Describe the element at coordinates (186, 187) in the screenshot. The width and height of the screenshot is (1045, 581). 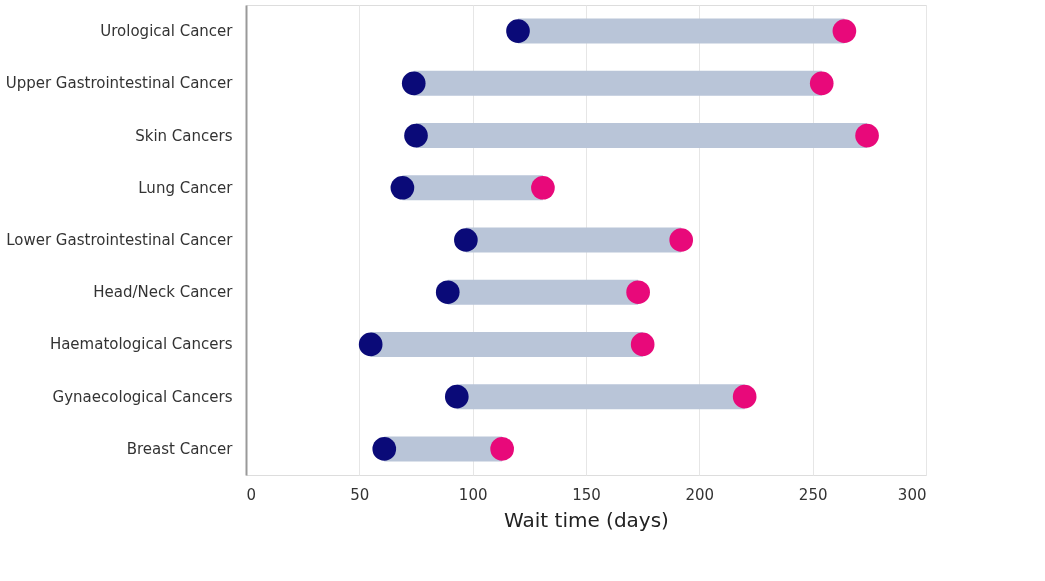
I see `y-tick-label: Lung Cancer` at that location.